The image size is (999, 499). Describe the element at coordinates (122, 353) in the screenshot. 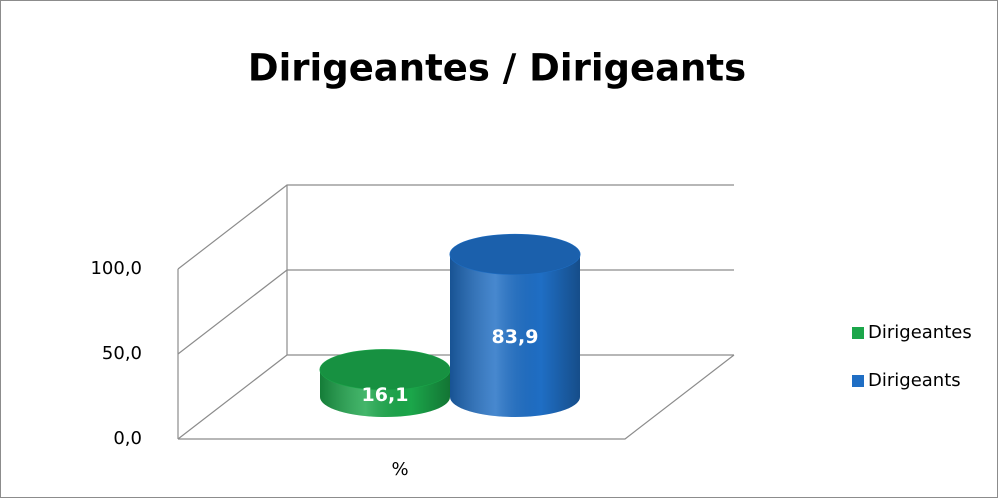

I see `y-tick-label: 50,0` at that location.